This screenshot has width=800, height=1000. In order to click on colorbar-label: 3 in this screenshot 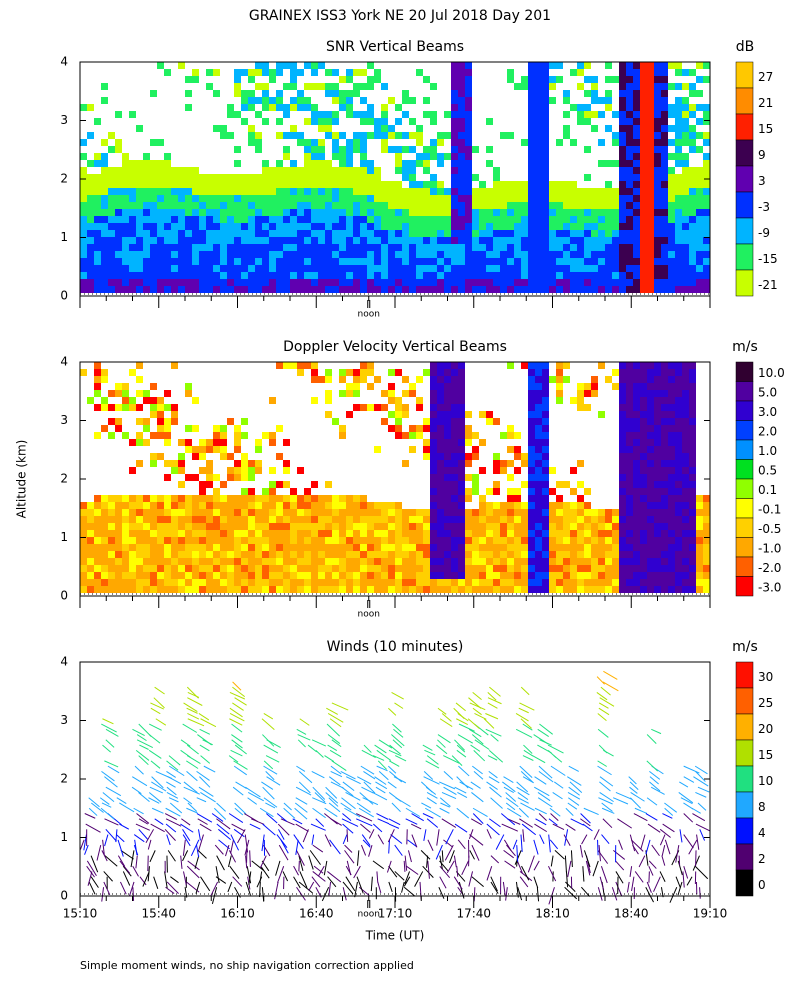, I will do `click(762, 181)`.